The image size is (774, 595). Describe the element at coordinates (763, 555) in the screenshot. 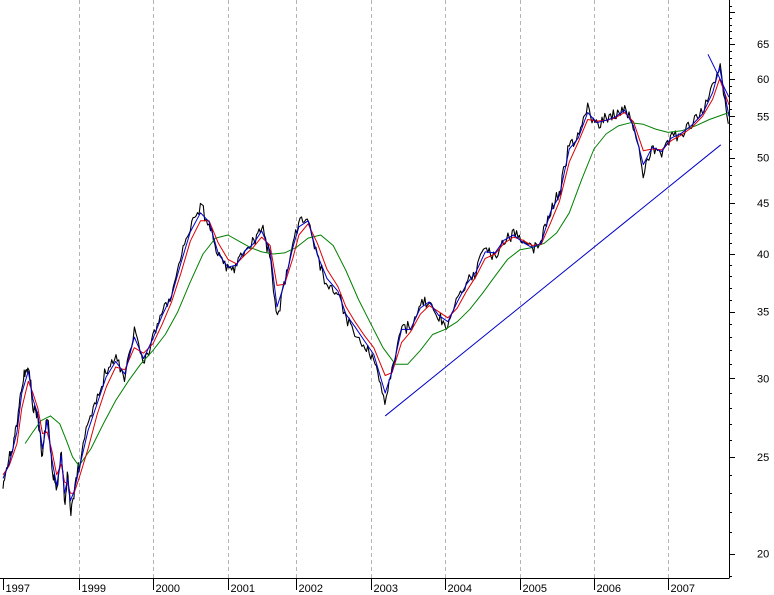

I see `y-tick-label: 20` at that location.